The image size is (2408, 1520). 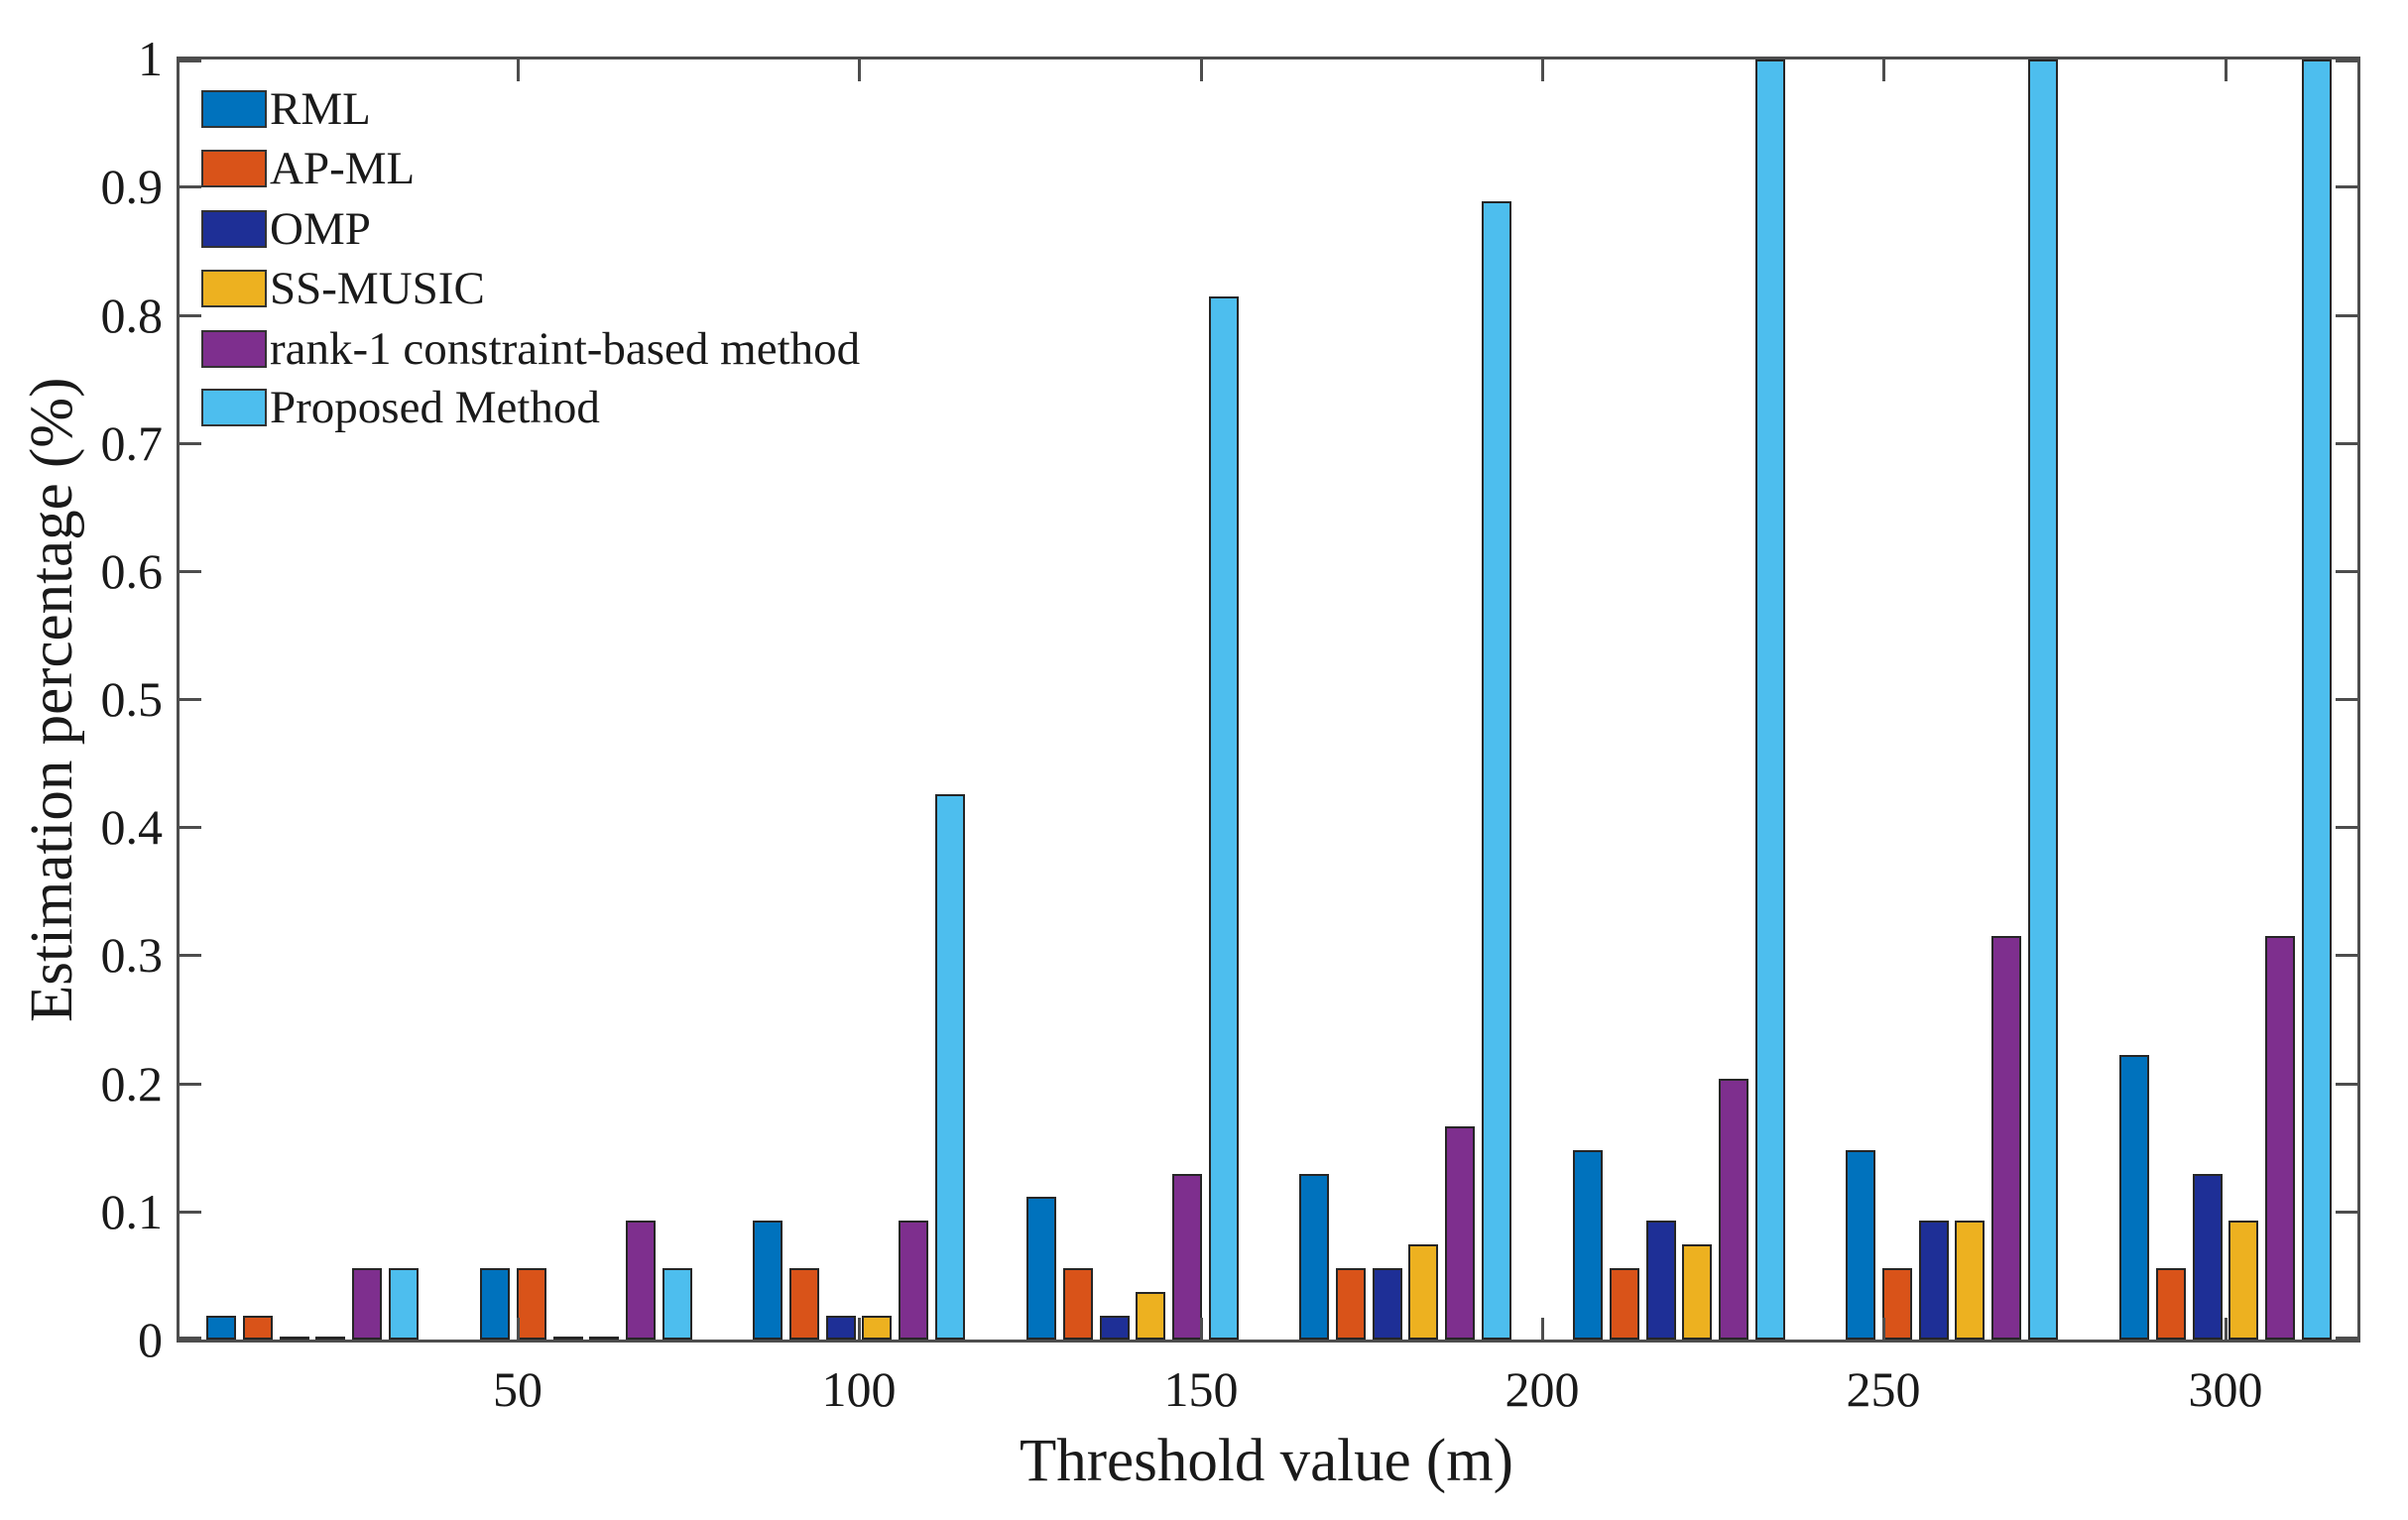 What do you see at coordinates (565, 349) in the screenshot?
I see `legend-label: rank-1 constraint-based method` at bounding box center [565, 349].